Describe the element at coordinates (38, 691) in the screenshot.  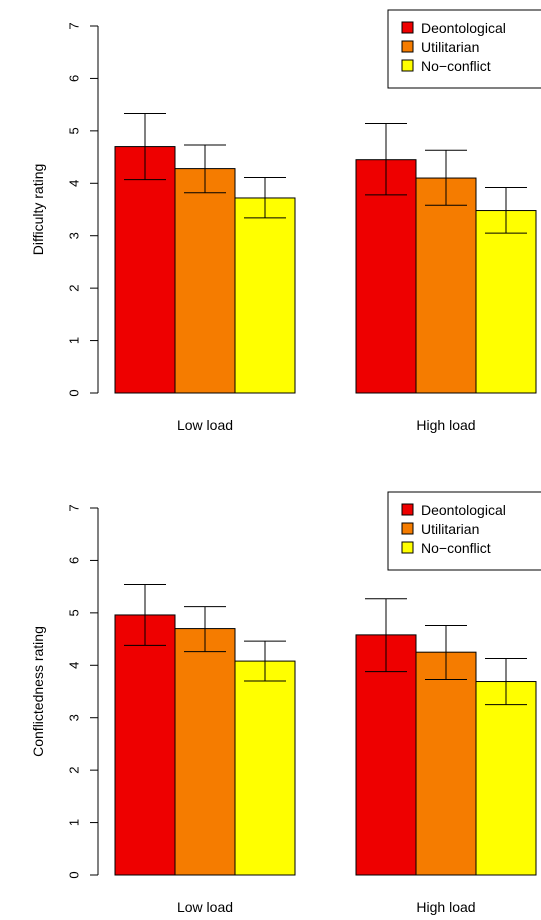
I see `y-axis-title: Conflictedness rating` at that location.